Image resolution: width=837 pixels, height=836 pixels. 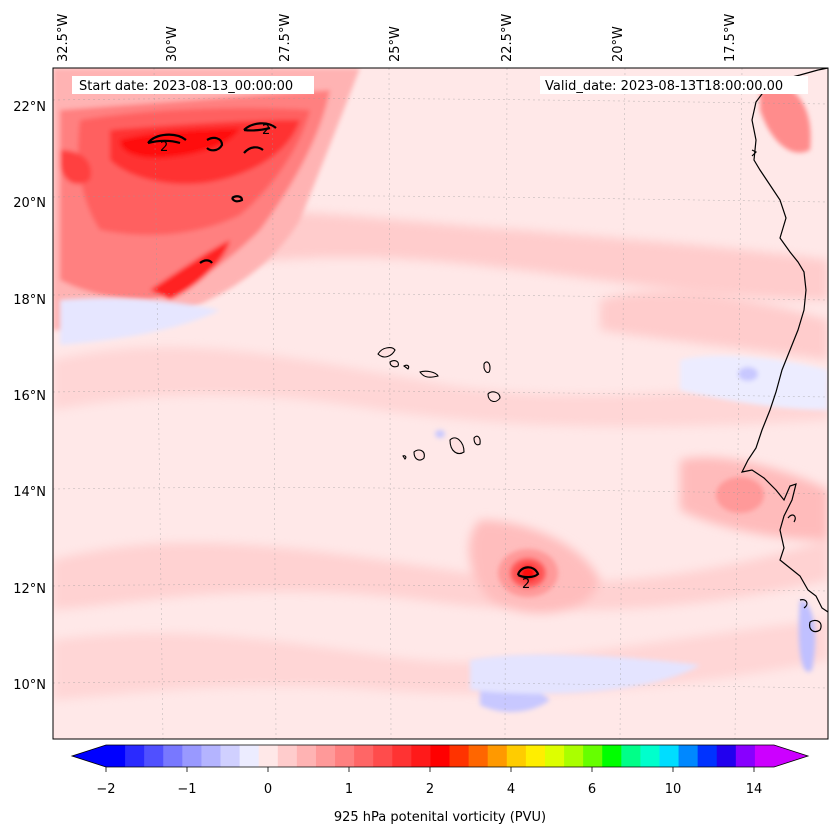 I want to click on latitude-labels: 22°N 20°N 18°N 16°N 14°N 12°N 10°N, so click(x=29, y=396).